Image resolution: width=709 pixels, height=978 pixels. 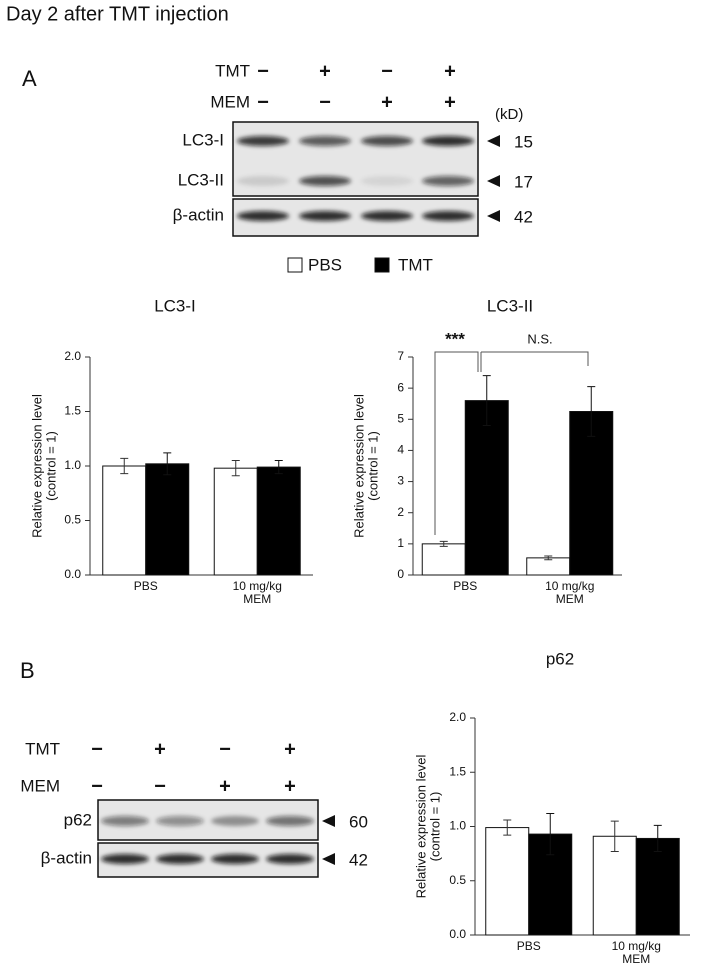 I want to click on y-tick-label: 0.5, so click(x=72, y=520).